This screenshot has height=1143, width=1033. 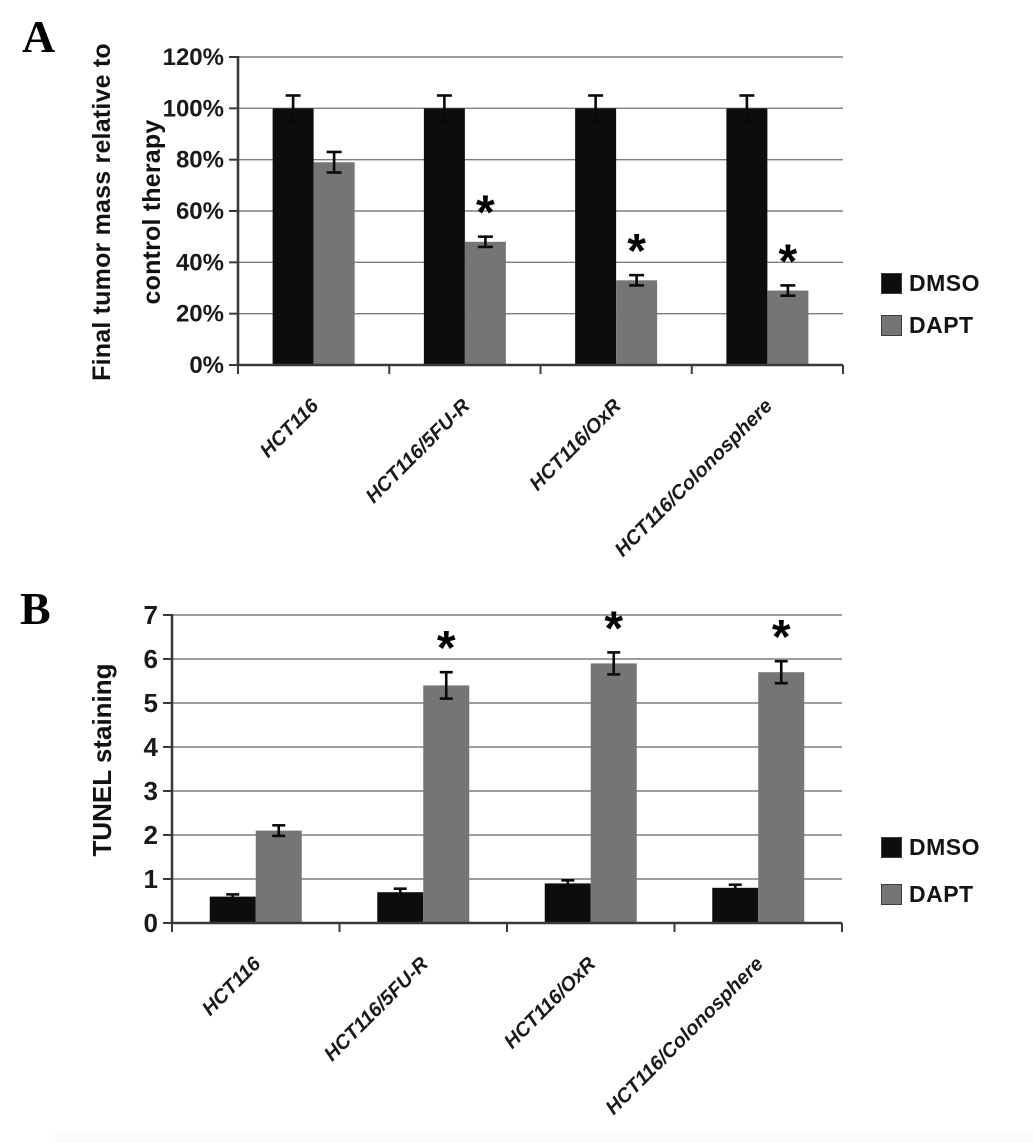 What do you see at coordinates (200, 211) in the screenshot?
I see `y-tick-label: 60%` at bounding box center [200, 211].